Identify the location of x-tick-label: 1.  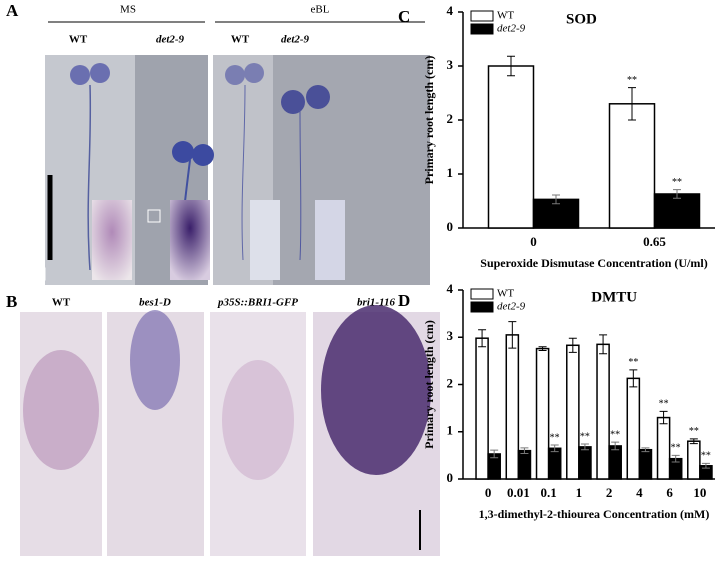
(579, 492).